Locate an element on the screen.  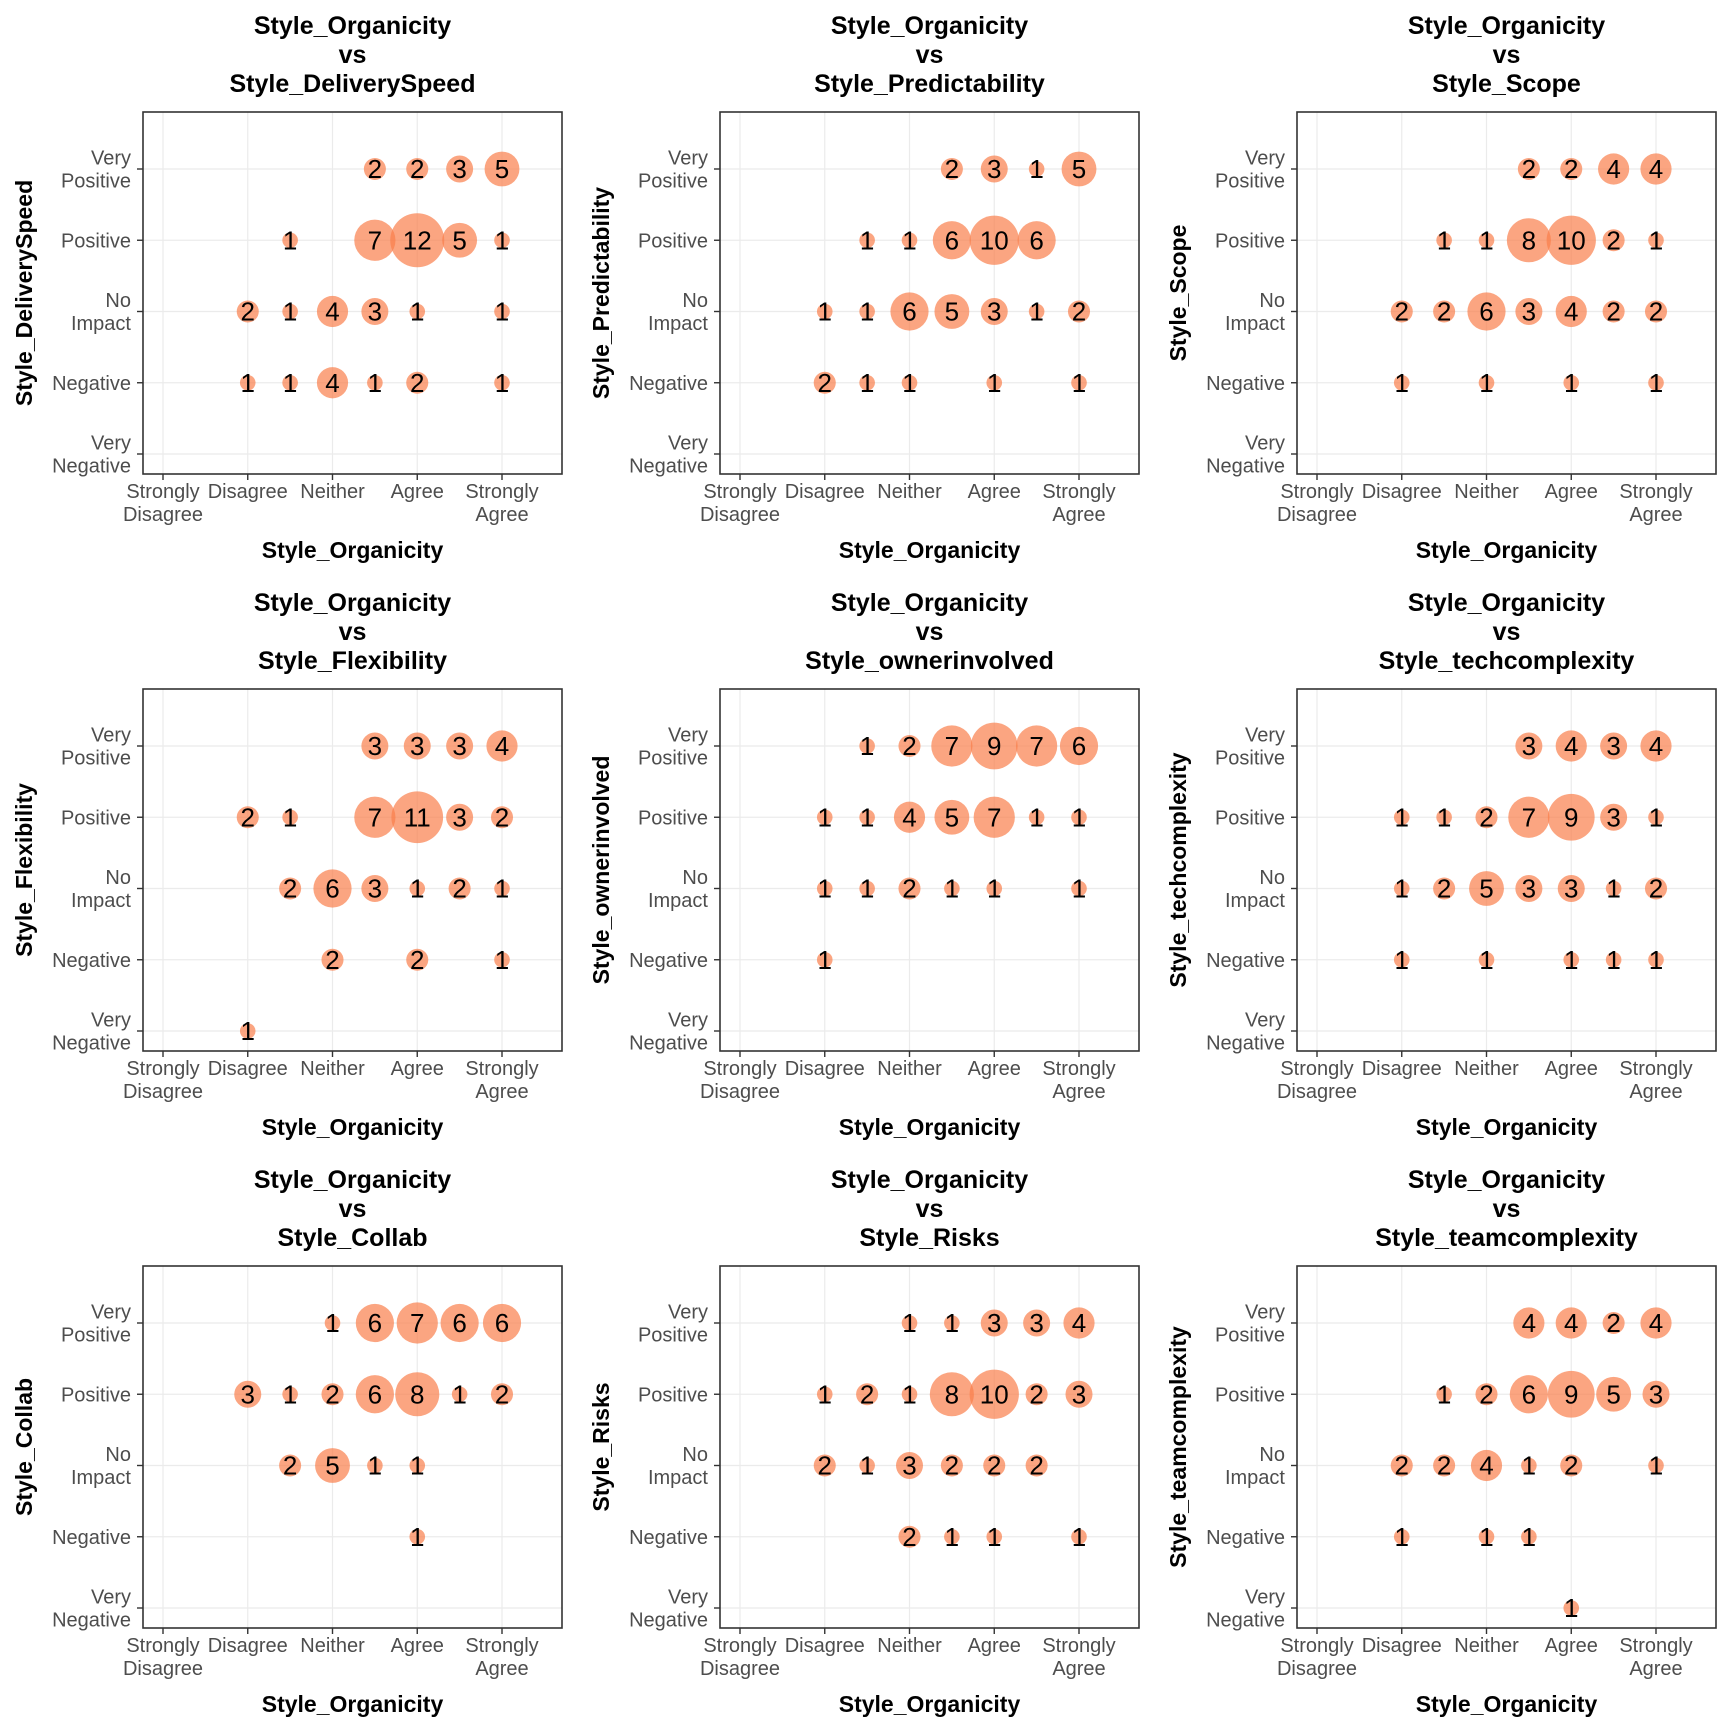
bubble-count-label: 6 is located at coordinates (332, 889).